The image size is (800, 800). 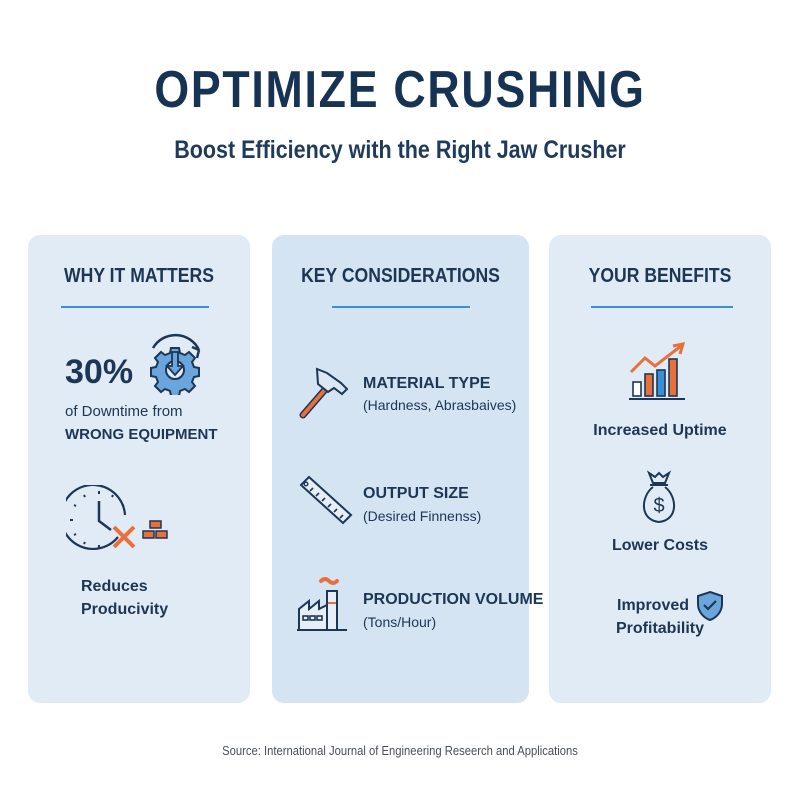 I want to click on factory-icon, so click(x=322, y=604).